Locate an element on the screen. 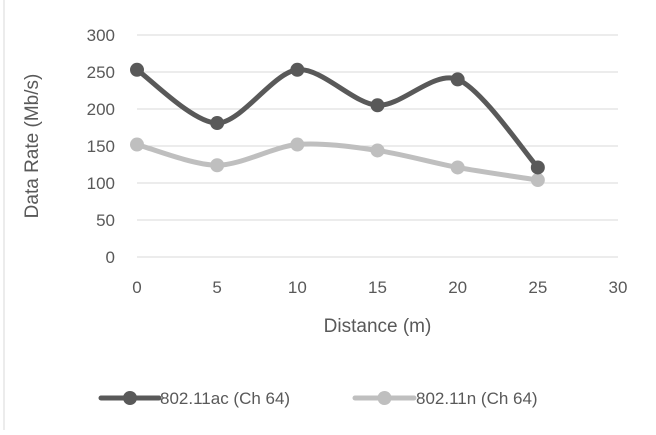  x-tick-label: 15 is located at coordinates (377, 287).